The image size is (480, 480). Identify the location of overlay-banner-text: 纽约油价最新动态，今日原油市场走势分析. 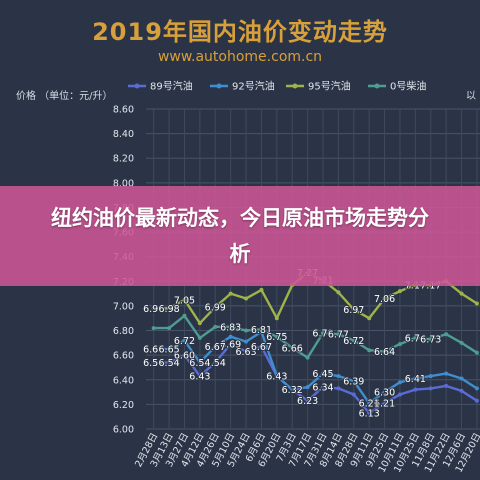
(240, 236).